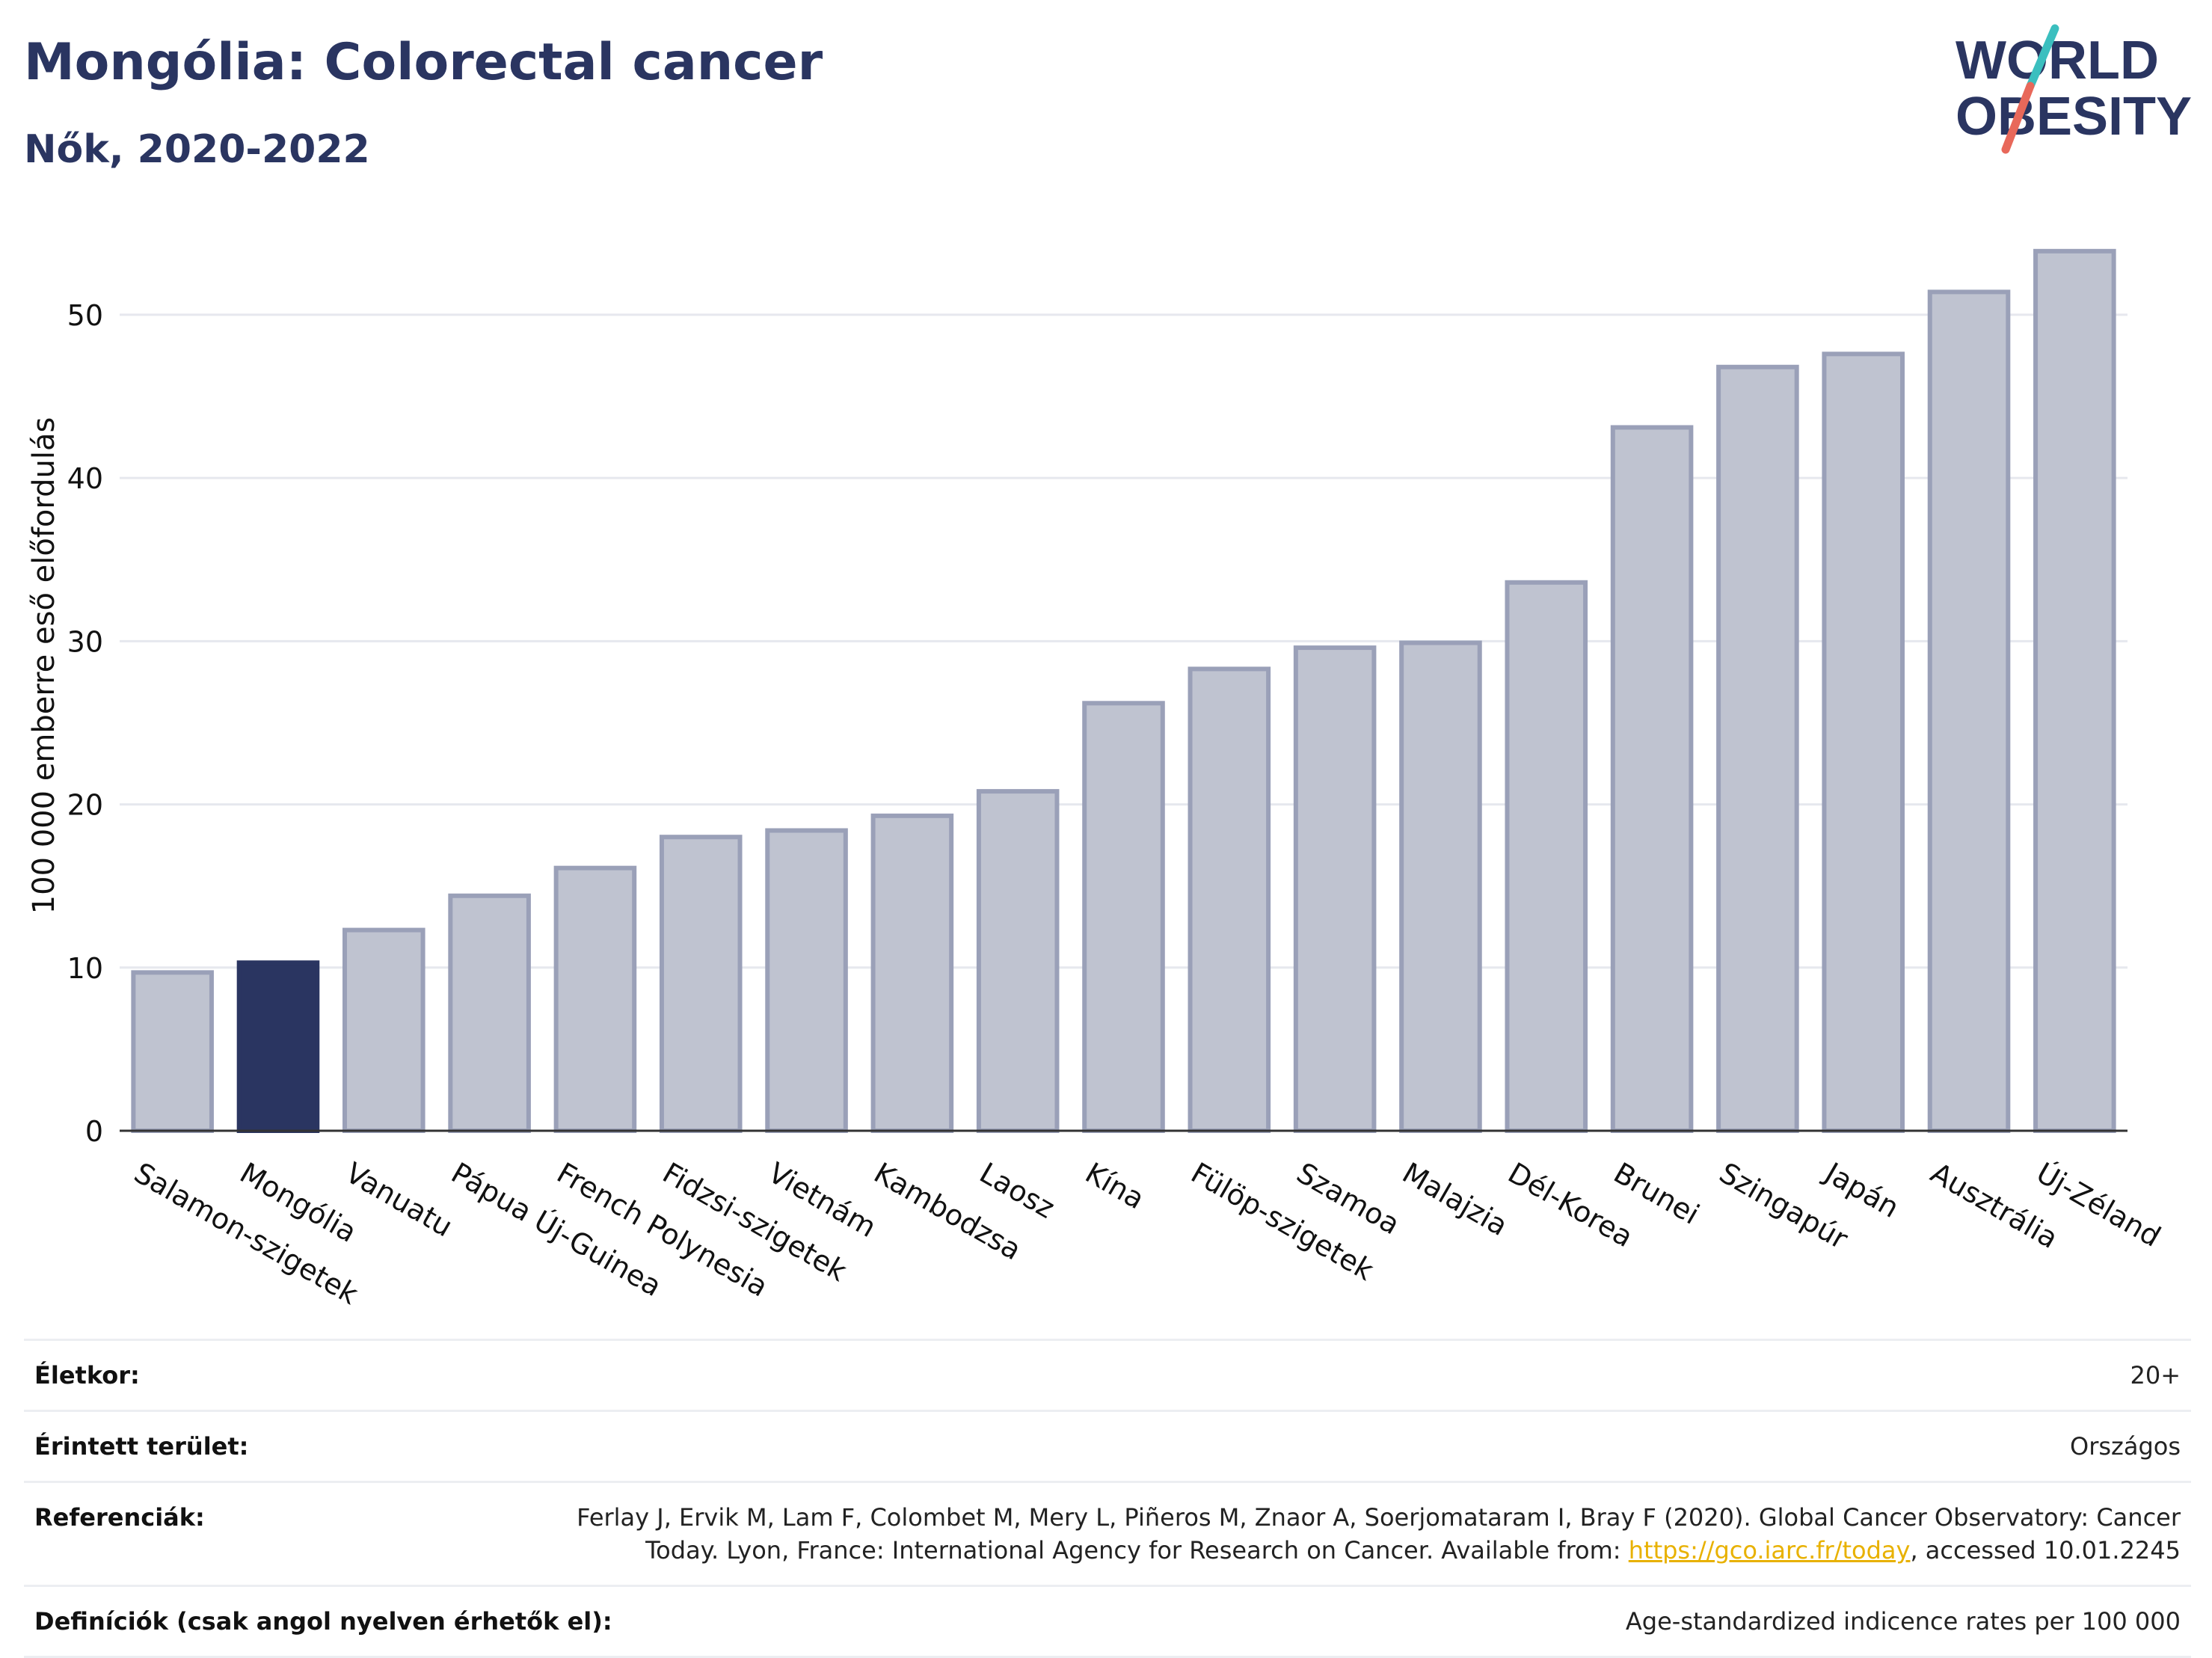  I want to click on logo-slash-coral, so click(2018, 118).